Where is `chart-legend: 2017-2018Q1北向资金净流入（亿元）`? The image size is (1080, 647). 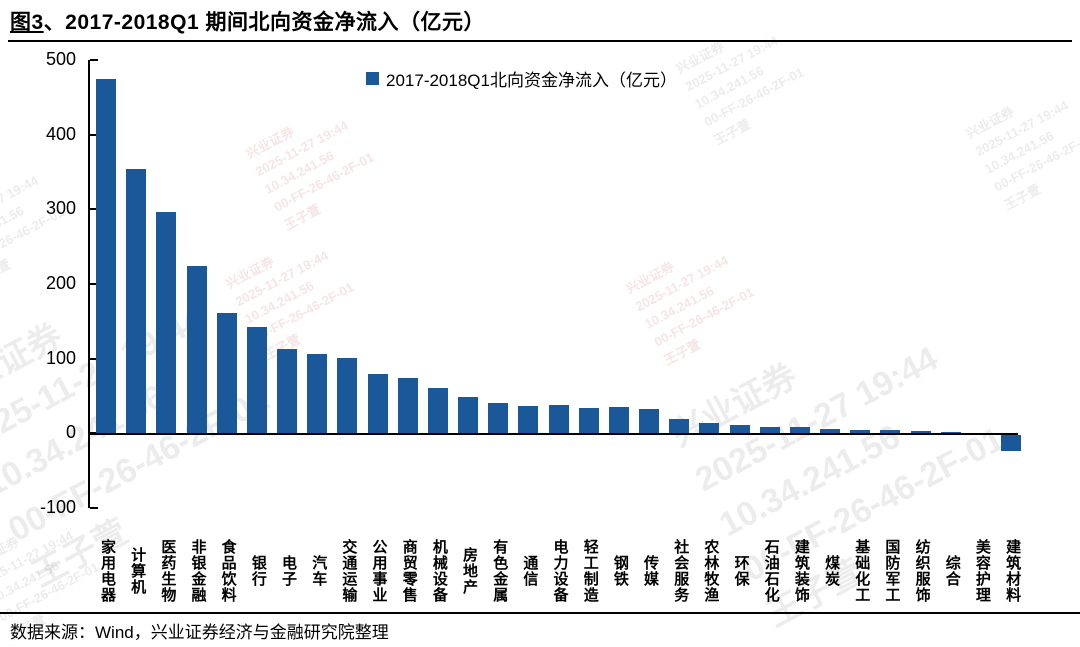
chart-legend: 2017-2018Q1北向资金净流入（亿元） is located at coordinates (521, 78).